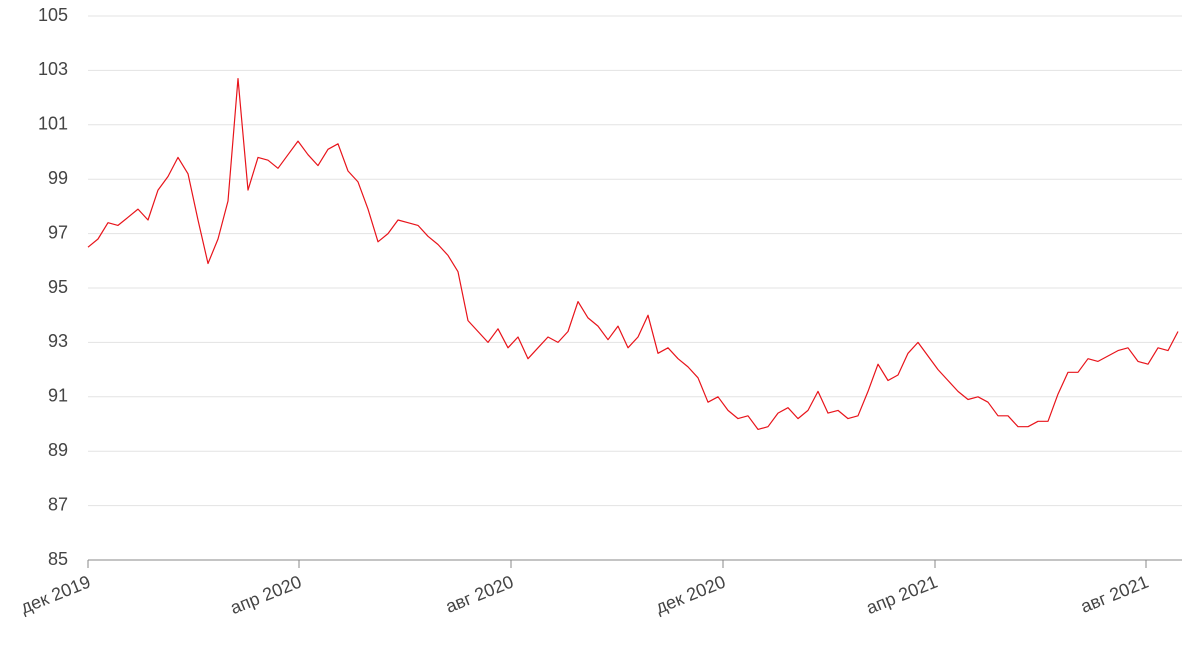 Image resolution: width=1200 pixels, height=645 pixels. What do you see at coordinates (479, 594) in the screenshot?
I see `x-tick-label: авг 2020` at bounding box center [479, 594].